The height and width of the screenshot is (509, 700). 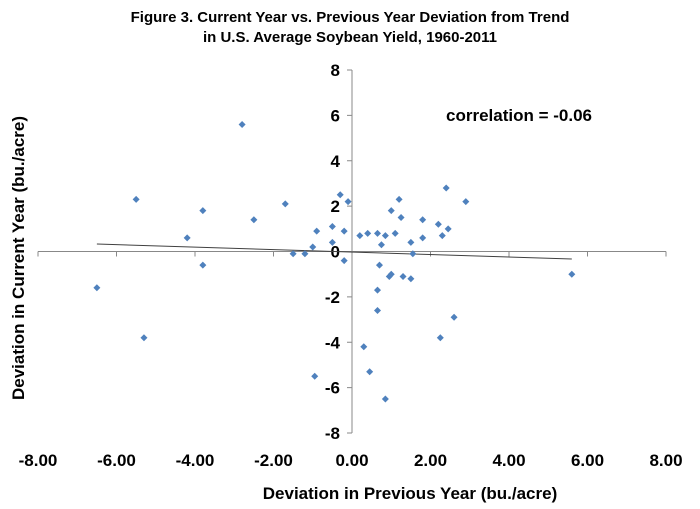 What do you see at coordinates (332, 433) in the screenshot?
I see `y-tick-label: -8` at bounding box center [332, 433].